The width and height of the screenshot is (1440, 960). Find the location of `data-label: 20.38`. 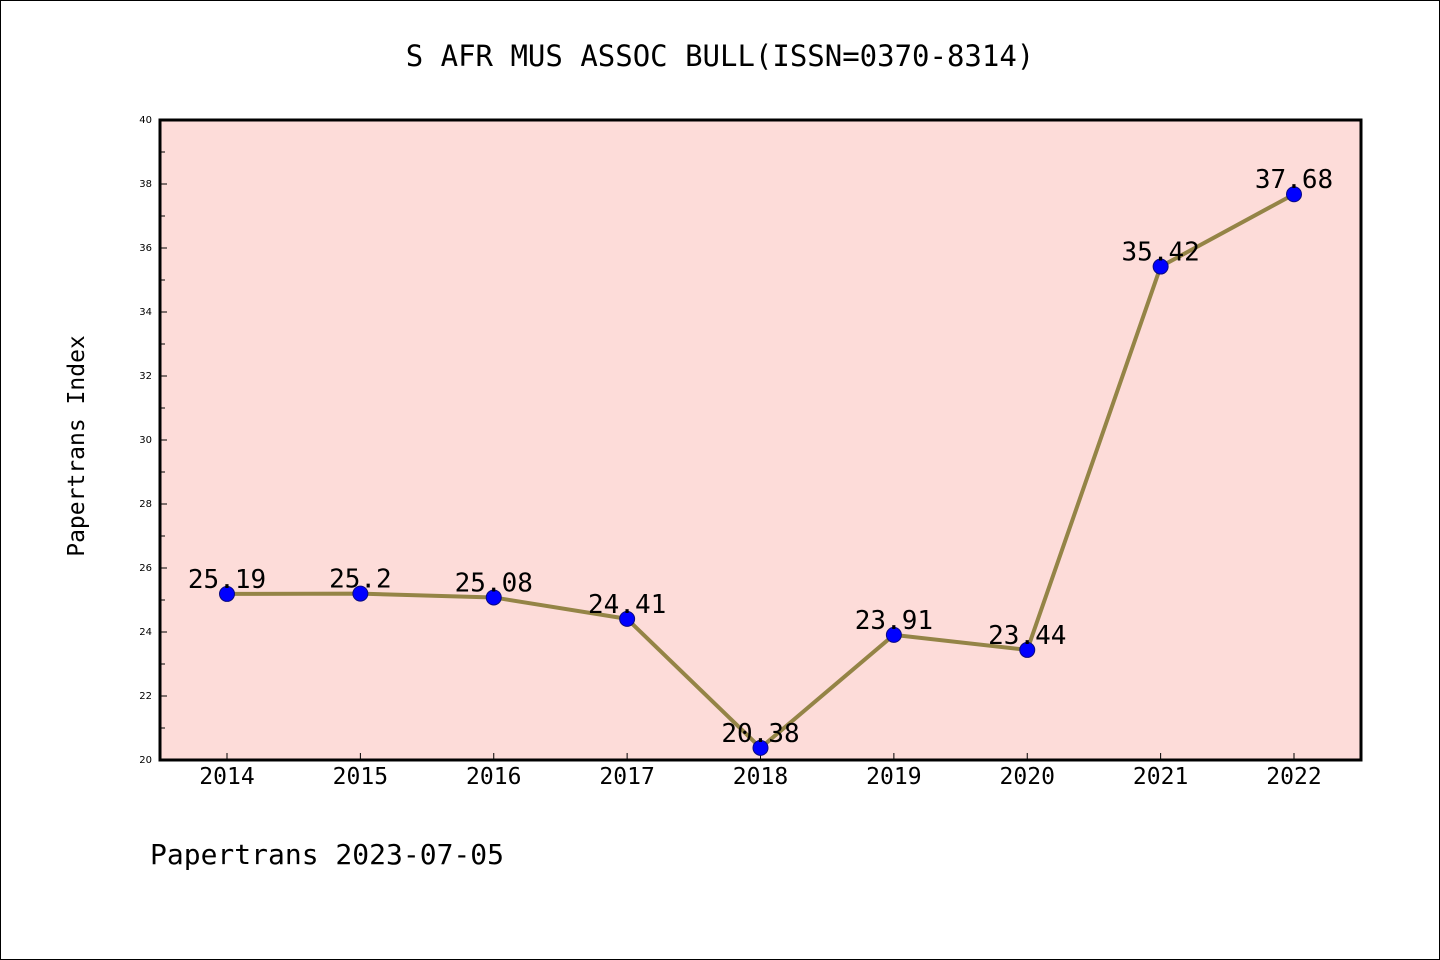

data-label: 20.38 is located at coordinates (760, 734).